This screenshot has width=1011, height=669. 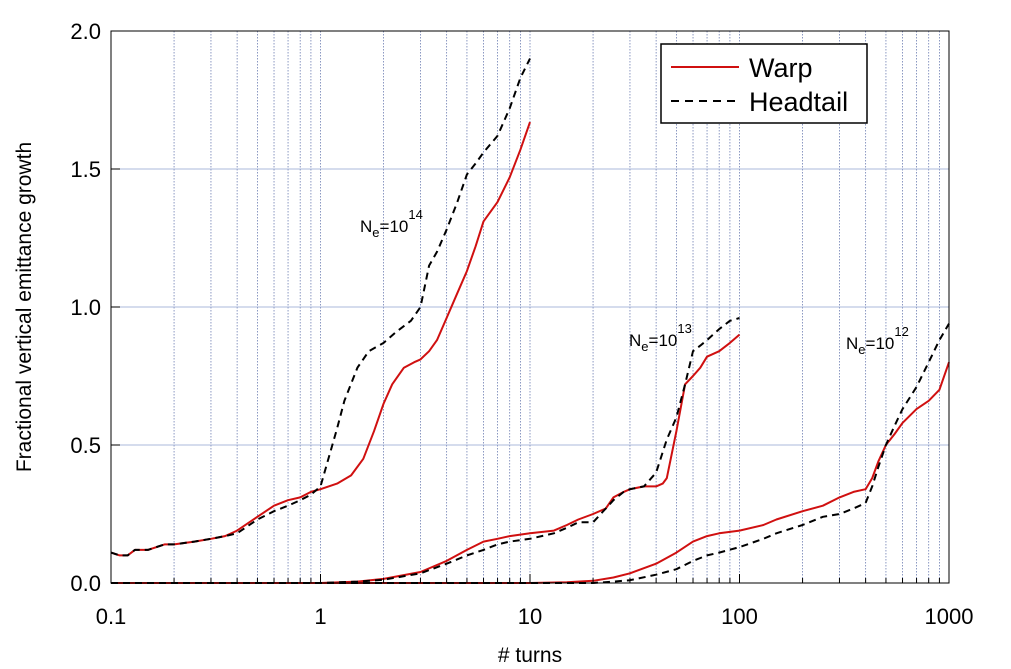 I want to click on y-tick-label: 1.5, so click(x=85, y=169).